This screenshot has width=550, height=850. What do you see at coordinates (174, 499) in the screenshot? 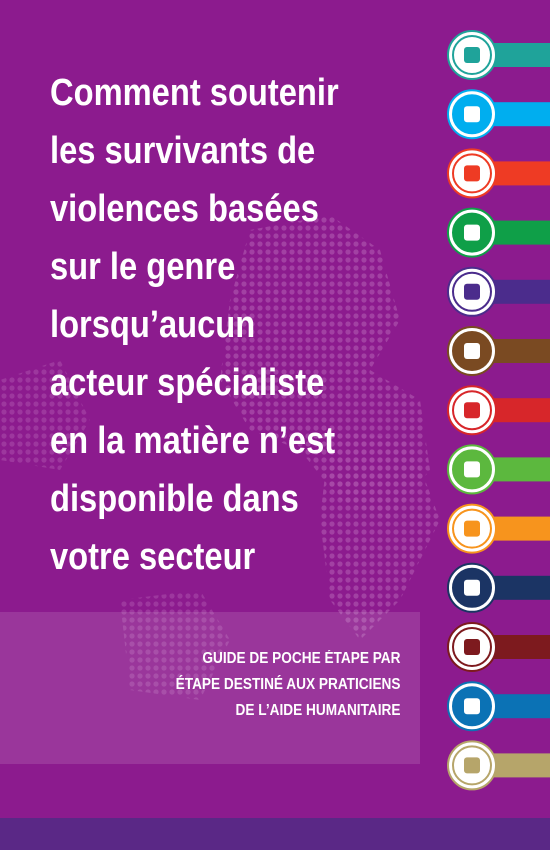
I see `title-line: disponible dans` at bounding box center [174, 499].